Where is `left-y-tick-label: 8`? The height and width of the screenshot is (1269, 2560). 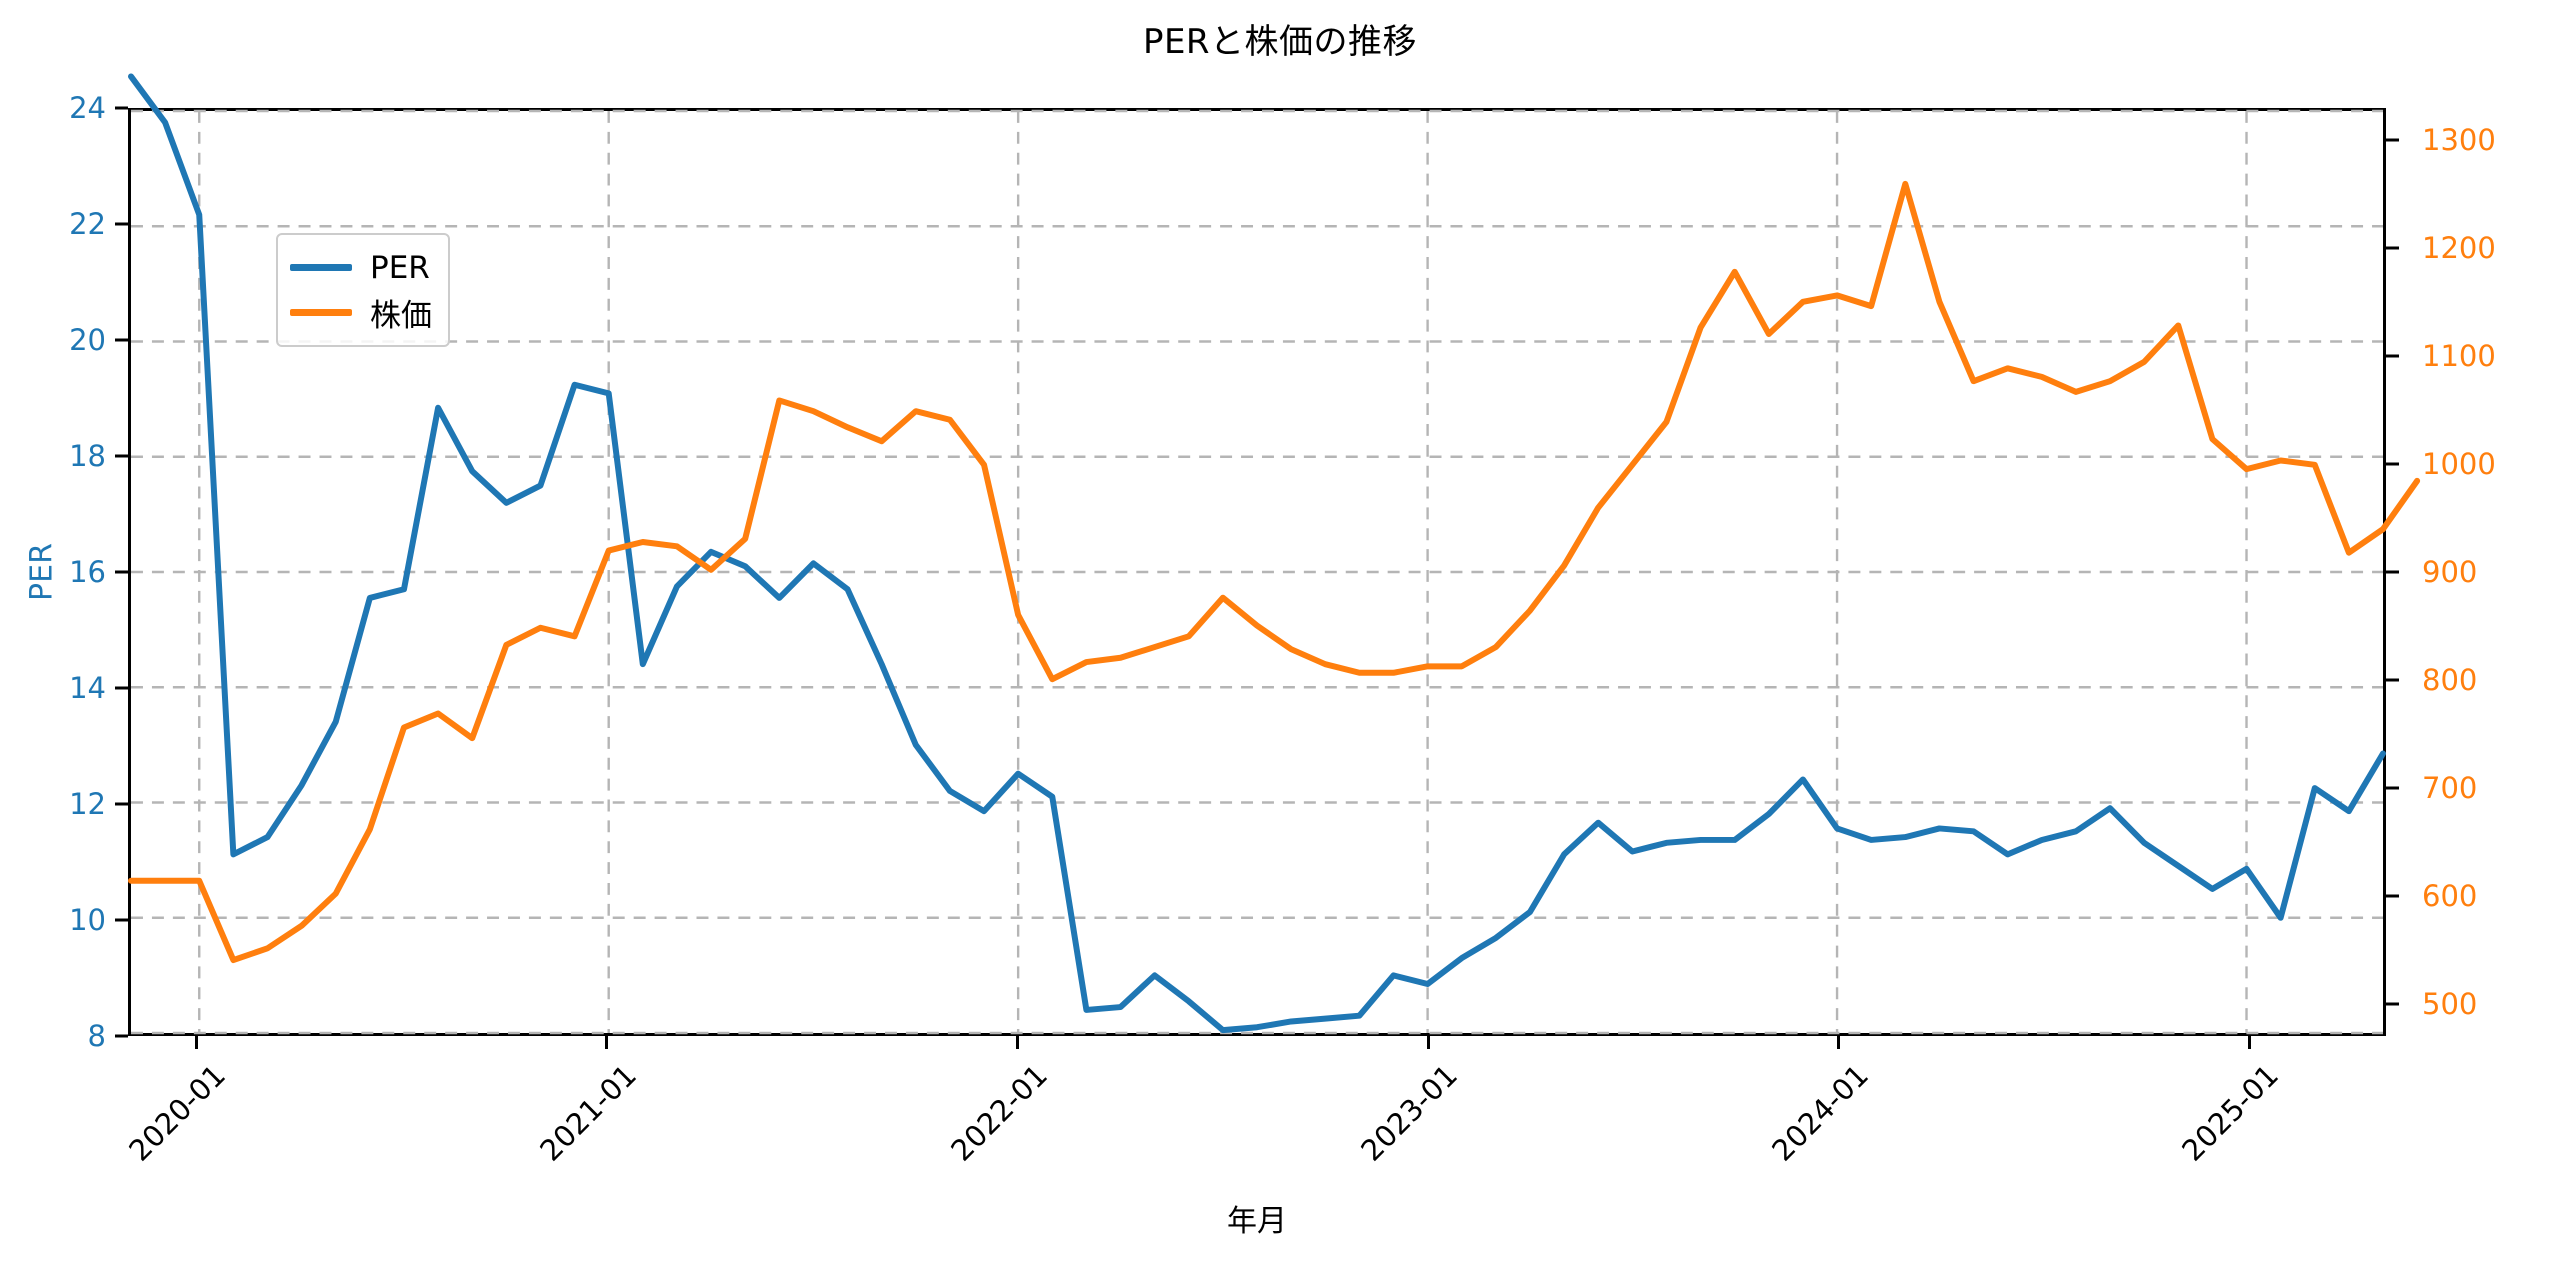
left-y-tick-label: 8 is located at coordinates (96, 1036).